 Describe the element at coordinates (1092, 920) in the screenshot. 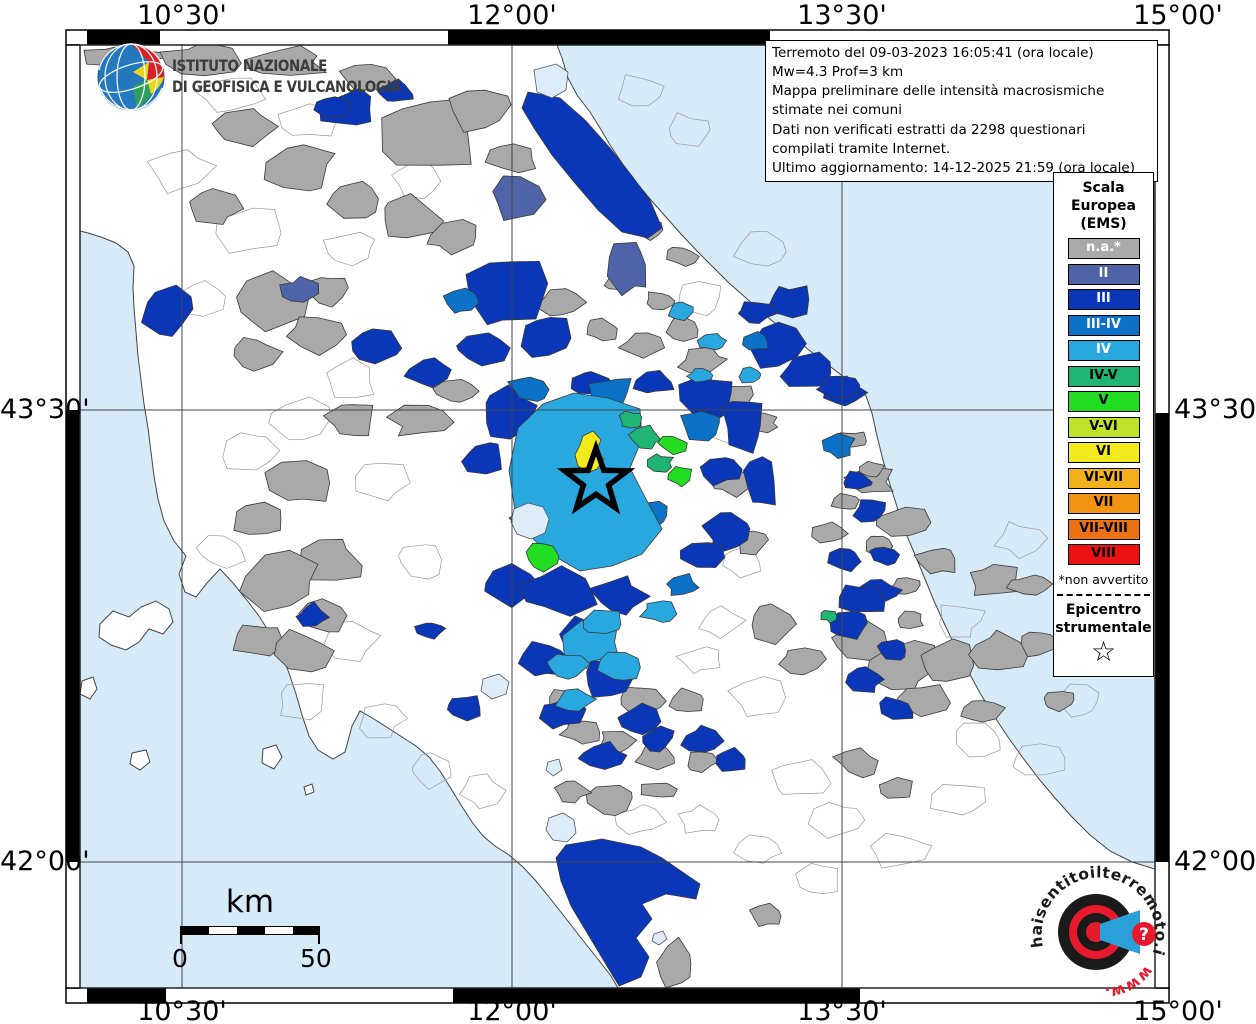

I see `haisentito-logo-svg: ? haisentitoilterremoto.it www.` at that location.